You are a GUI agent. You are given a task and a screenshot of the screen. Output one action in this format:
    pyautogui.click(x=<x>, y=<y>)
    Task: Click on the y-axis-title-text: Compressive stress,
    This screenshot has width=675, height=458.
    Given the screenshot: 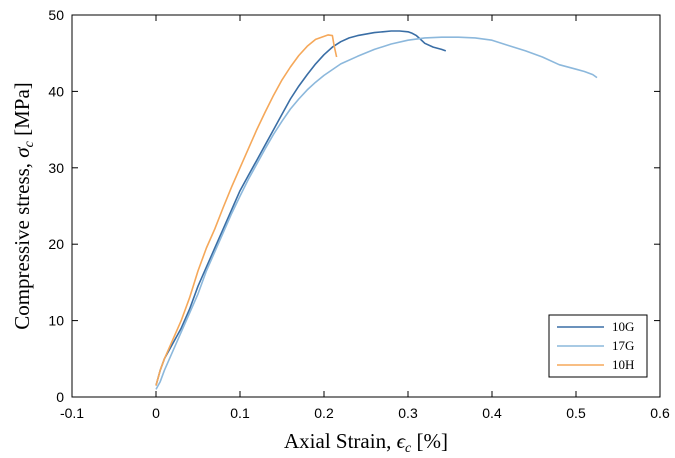 What is the action you would take?
    pyautogui.click(x=22, y=244)
    